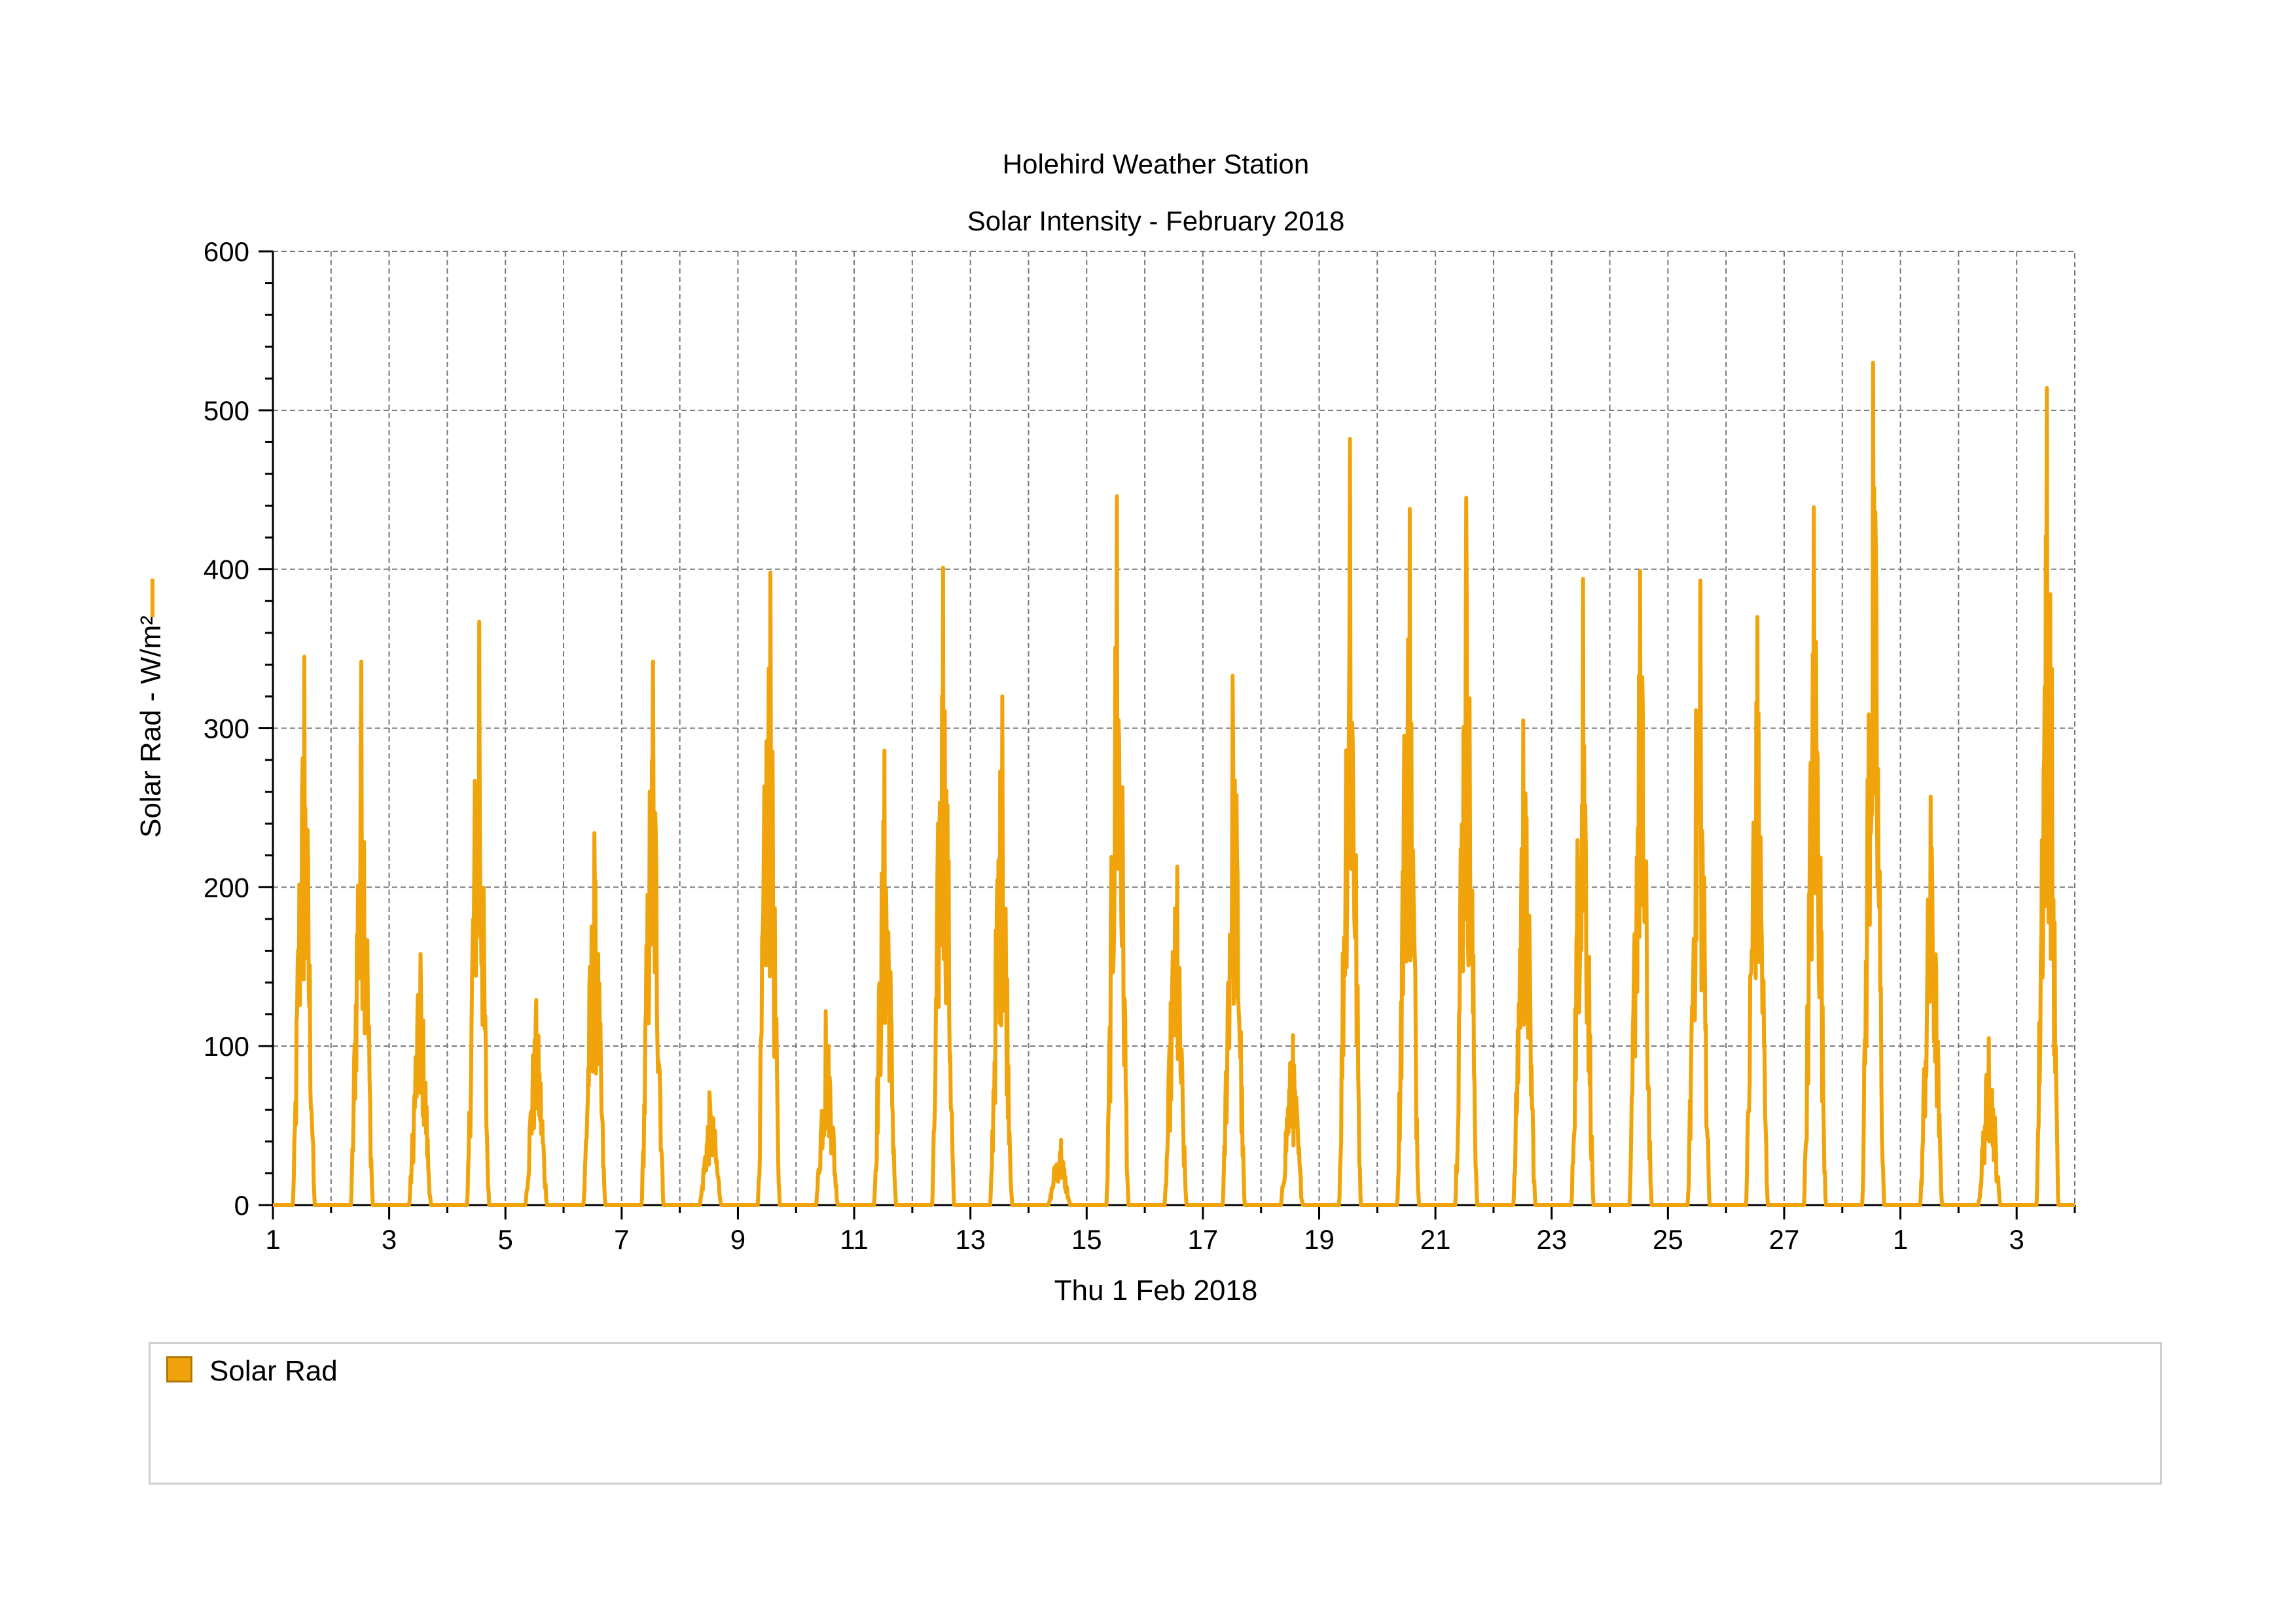 The width and height of the screenshot is (2296, 1624). What do you see at coordinates (1784, 1239) in the screenshot?
I see `x-tick-label: 27` at bounding box center [1784, 1239].